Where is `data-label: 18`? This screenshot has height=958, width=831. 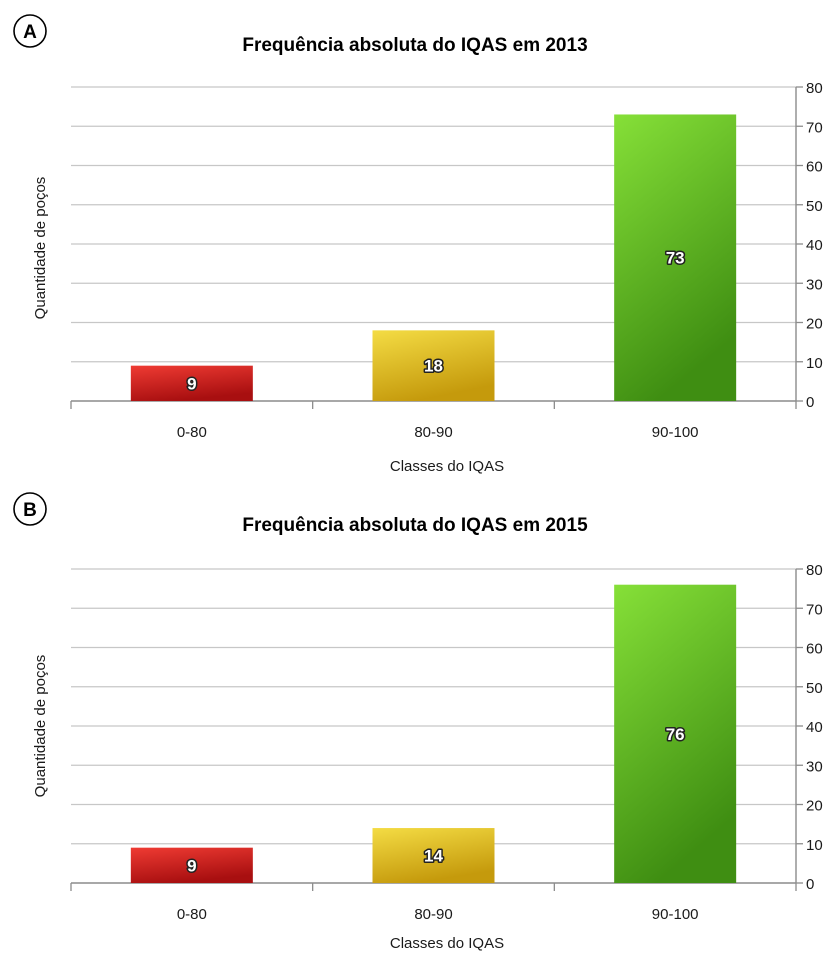 data-label: 18 is located at coordinates (433, 366).